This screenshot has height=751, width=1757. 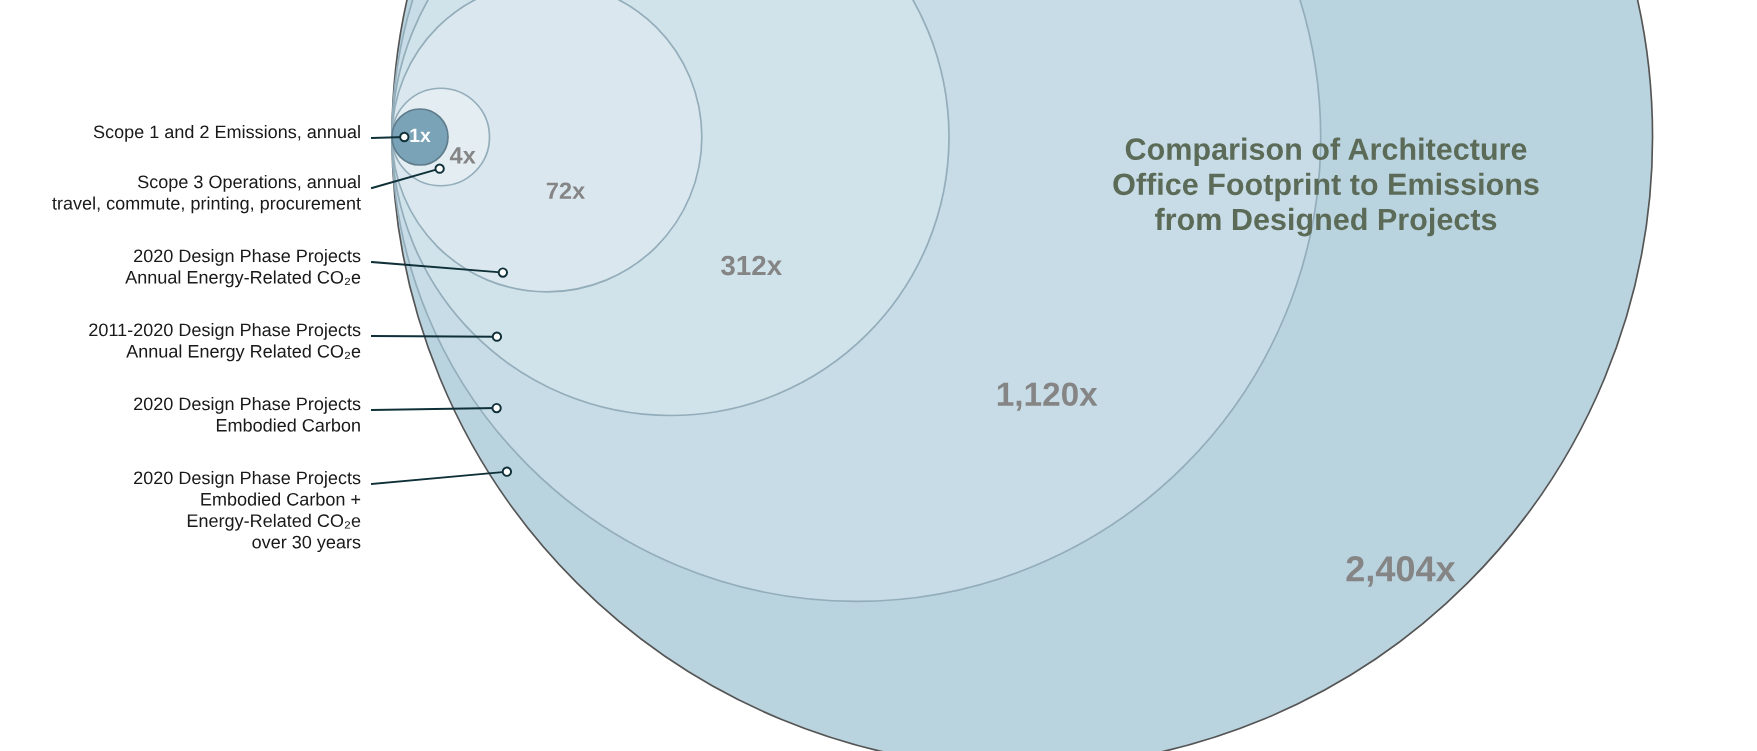 I want to click on category-label: 2011-2020 Design Phase Projects Annual Energy Related CO₂e, so click(x=225, y=342).